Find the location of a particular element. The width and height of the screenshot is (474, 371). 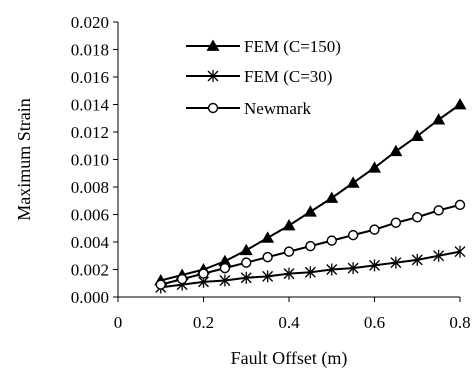

legend-label: FEM (C=30) is located at coordinates (288, 76).